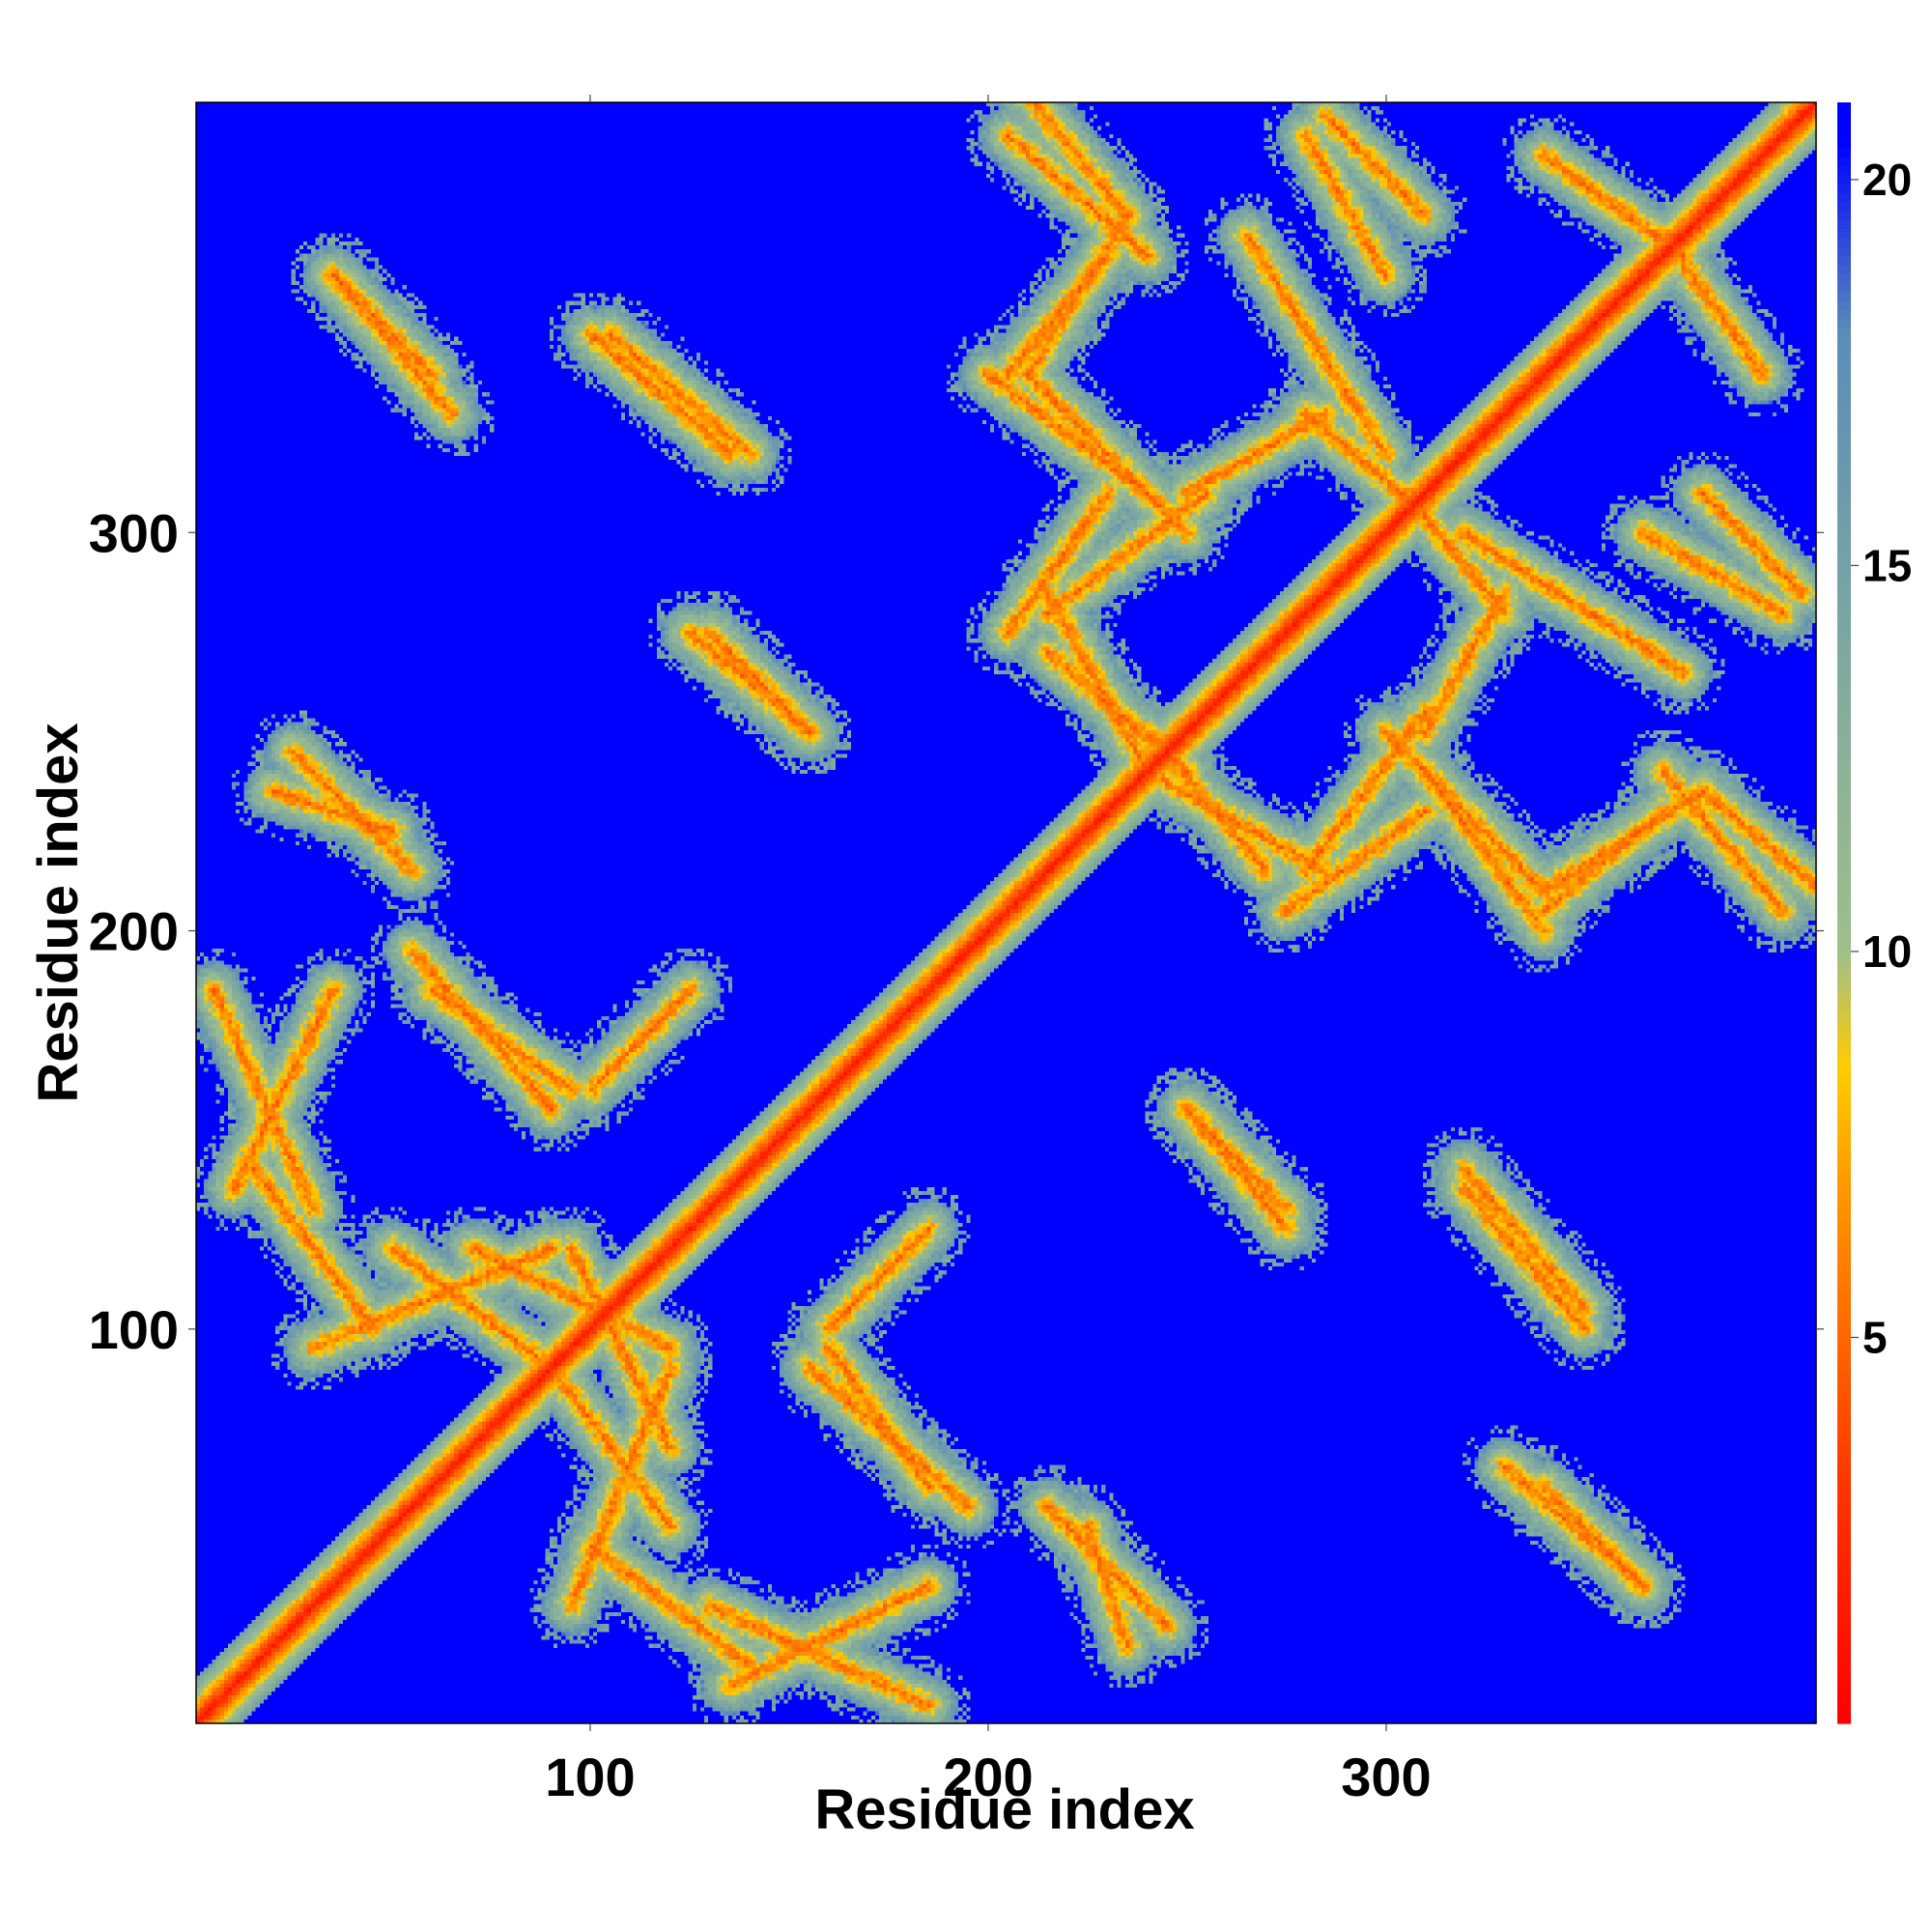 The height and width of the screenshot is (1932, 1932). Describe the element at coordinates (1887, 951) in the screenshot. I see `colorbar-tick-label: 10` at that location.